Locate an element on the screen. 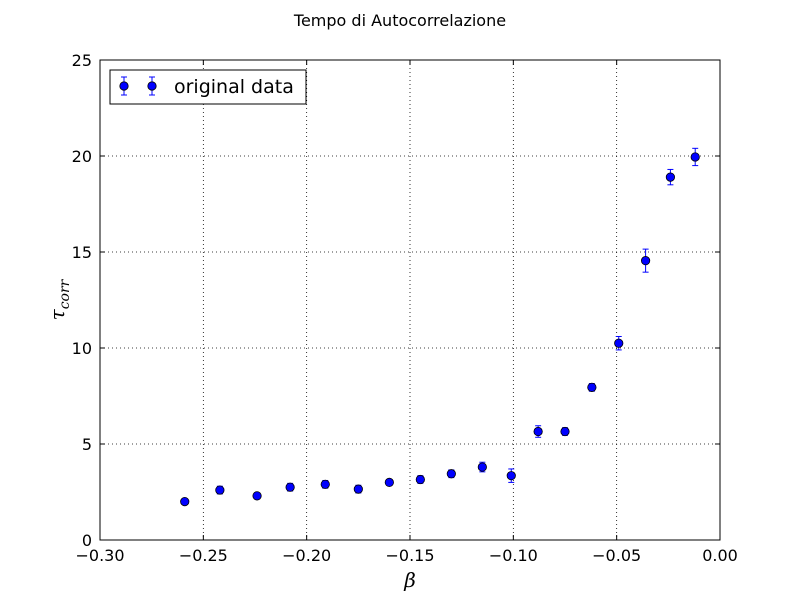 This screenshot has height=600, width=800. y-tick-label: 10 is located at coordinates (82, 348).